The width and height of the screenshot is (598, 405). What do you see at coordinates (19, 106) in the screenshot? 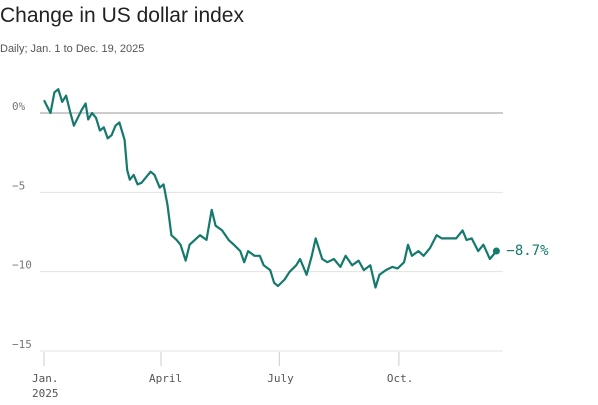
I see `y-tick-label: 0%` at bounding box center [19, 106].